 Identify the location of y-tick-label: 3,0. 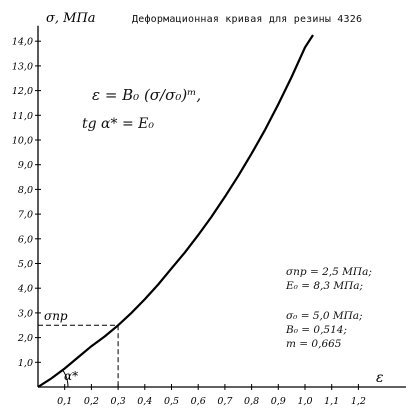
(25, 313).